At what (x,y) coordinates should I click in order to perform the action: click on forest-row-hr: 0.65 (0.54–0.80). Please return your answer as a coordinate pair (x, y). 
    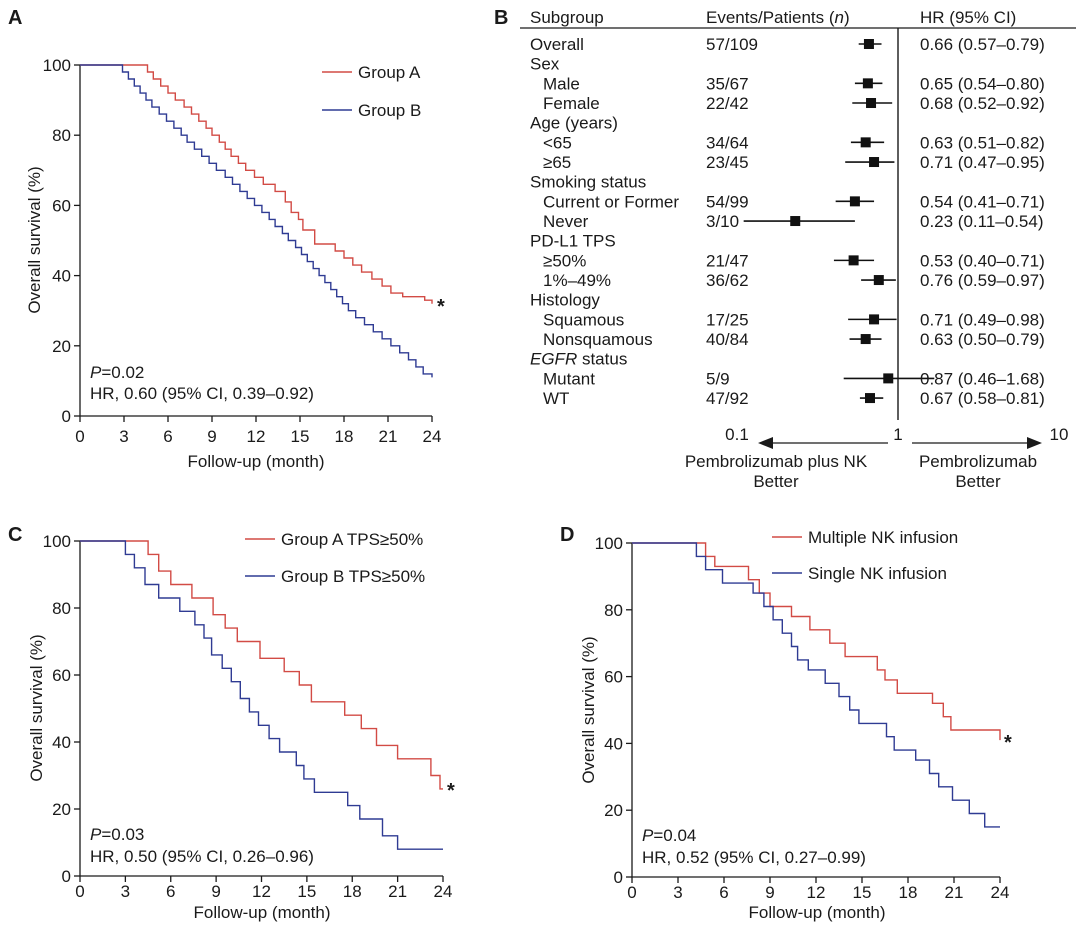
    Looking at the image, I should click on (982, 83).